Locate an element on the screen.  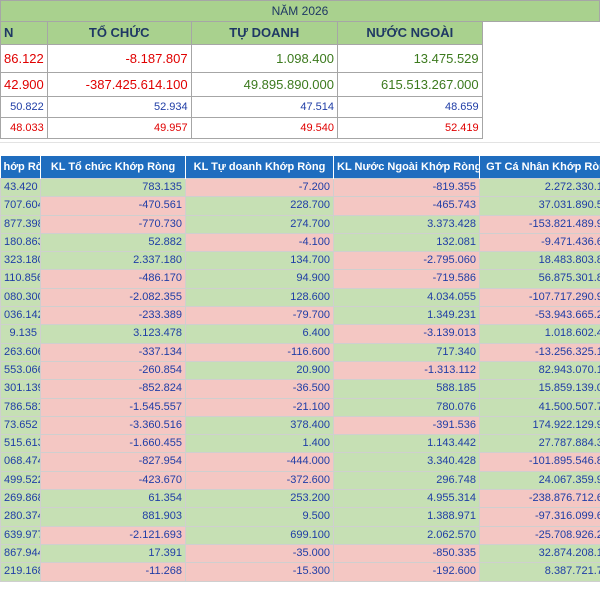
table-cell: 180.863 is located at coordinates (20, 242).